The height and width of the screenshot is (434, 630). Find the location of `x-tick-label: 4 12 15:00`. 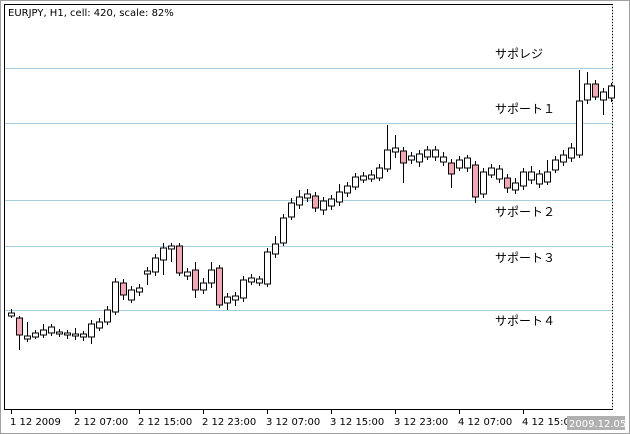

x-tick-label: 4 12 15:00 is located at coordinates (549, 422).